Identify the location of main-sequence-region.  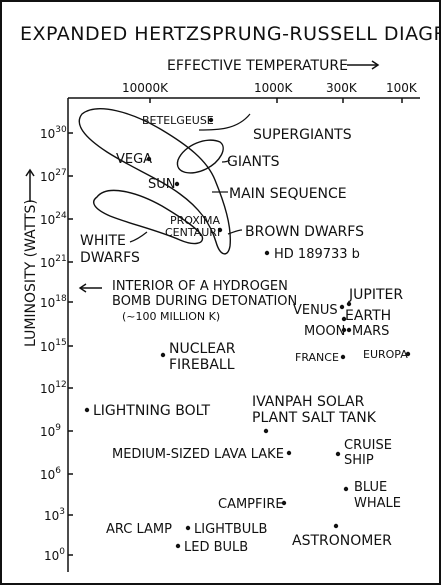
(155, 181).